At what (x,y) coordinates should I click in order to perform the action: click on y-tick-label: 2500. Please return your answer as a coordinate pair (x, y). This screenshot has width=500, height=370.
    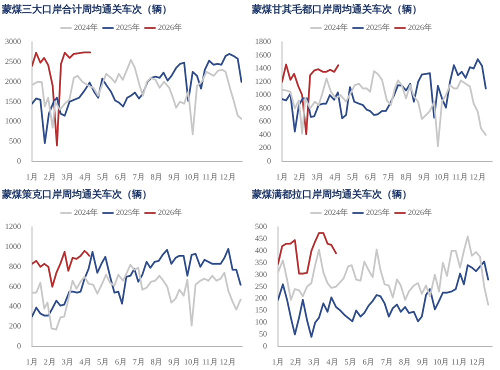
    Looking at the image, I should click on (13, 61).